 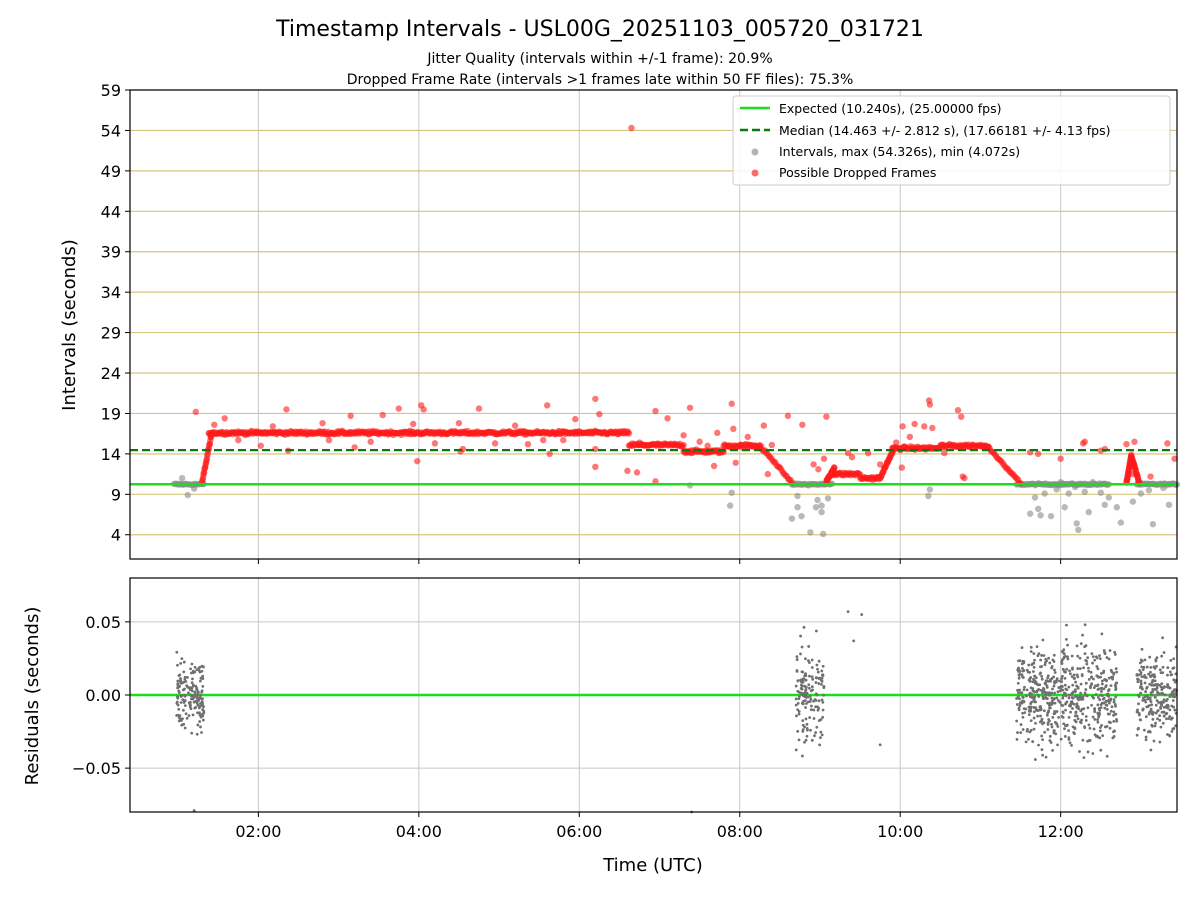 I want to click on legend-intervals-label: Intervals, max (54.326s), min (4.072s), so click(x=899, y=151).